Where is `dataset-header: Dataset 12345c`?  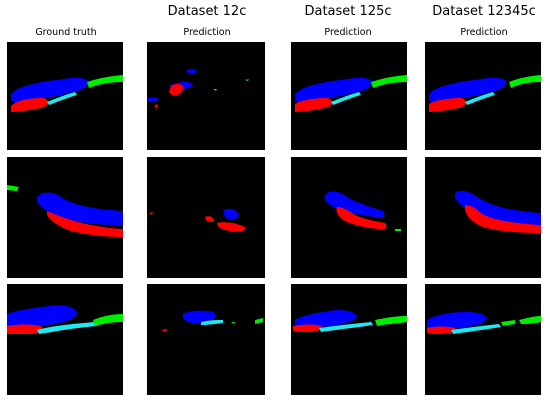 dataset-header: Dataset 12345c is located at coordinates (484, 11).